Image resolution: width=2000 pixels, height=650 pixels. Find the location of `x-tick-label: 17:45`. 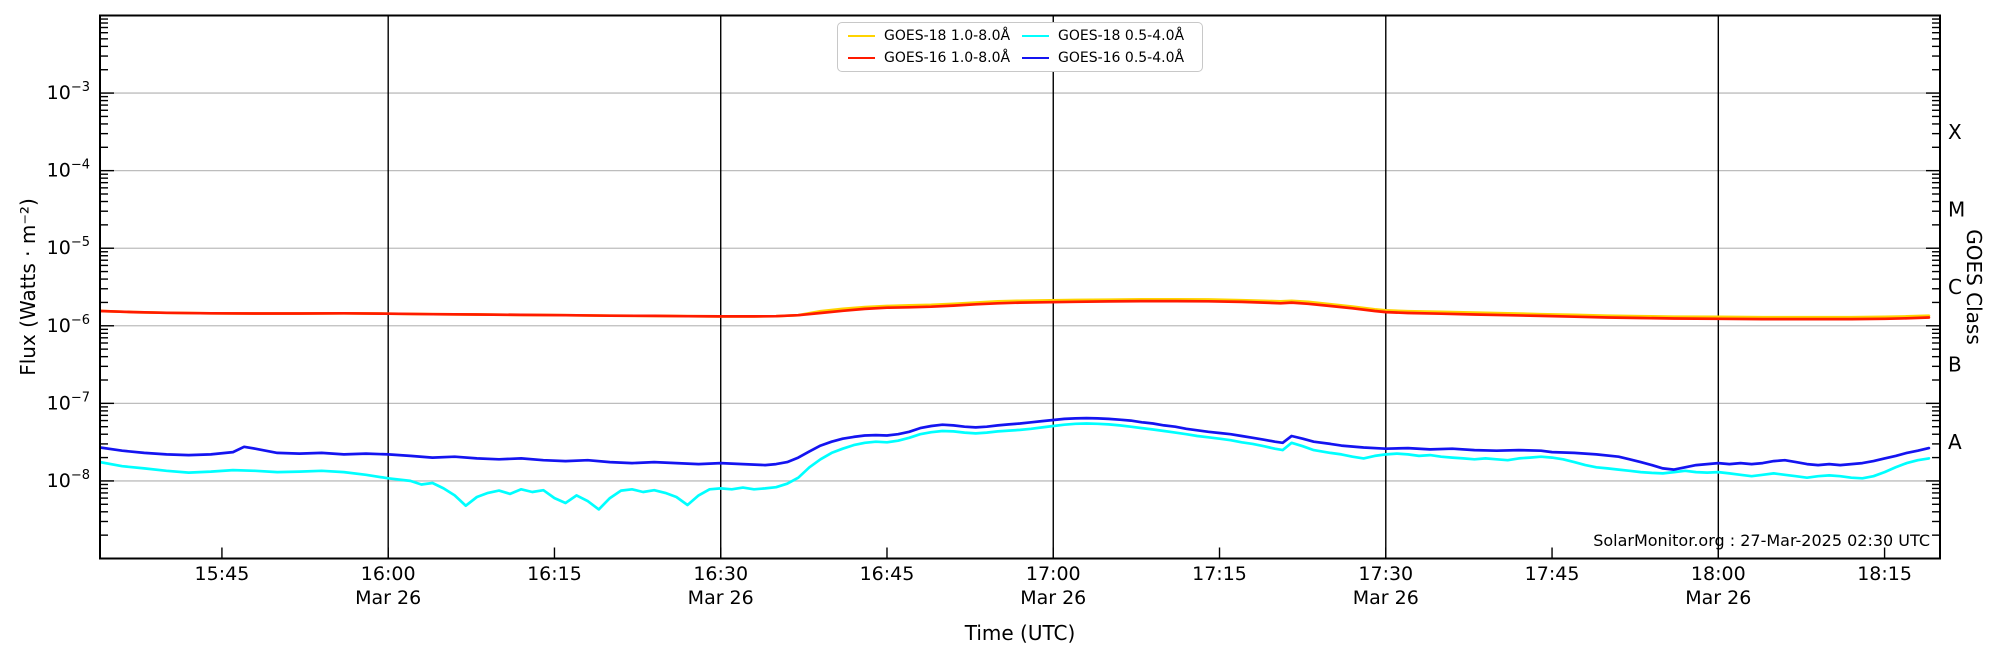

x-tick-label: 17:45 is located at coordinates (1552, 574).